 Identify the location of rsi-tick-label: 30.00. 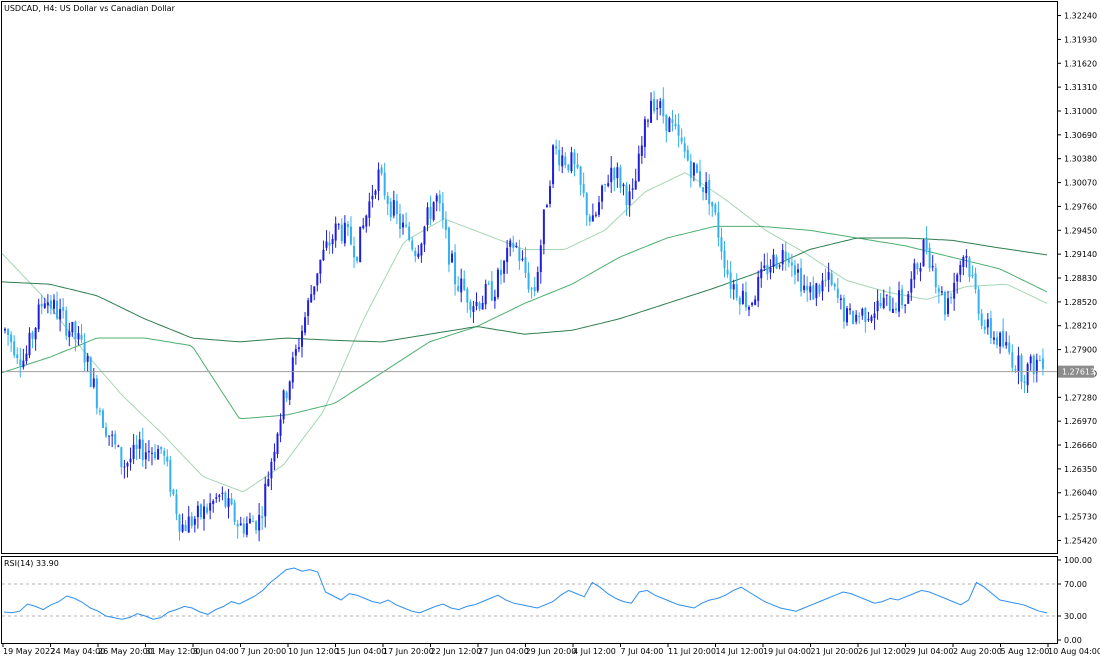
(1075, 616).